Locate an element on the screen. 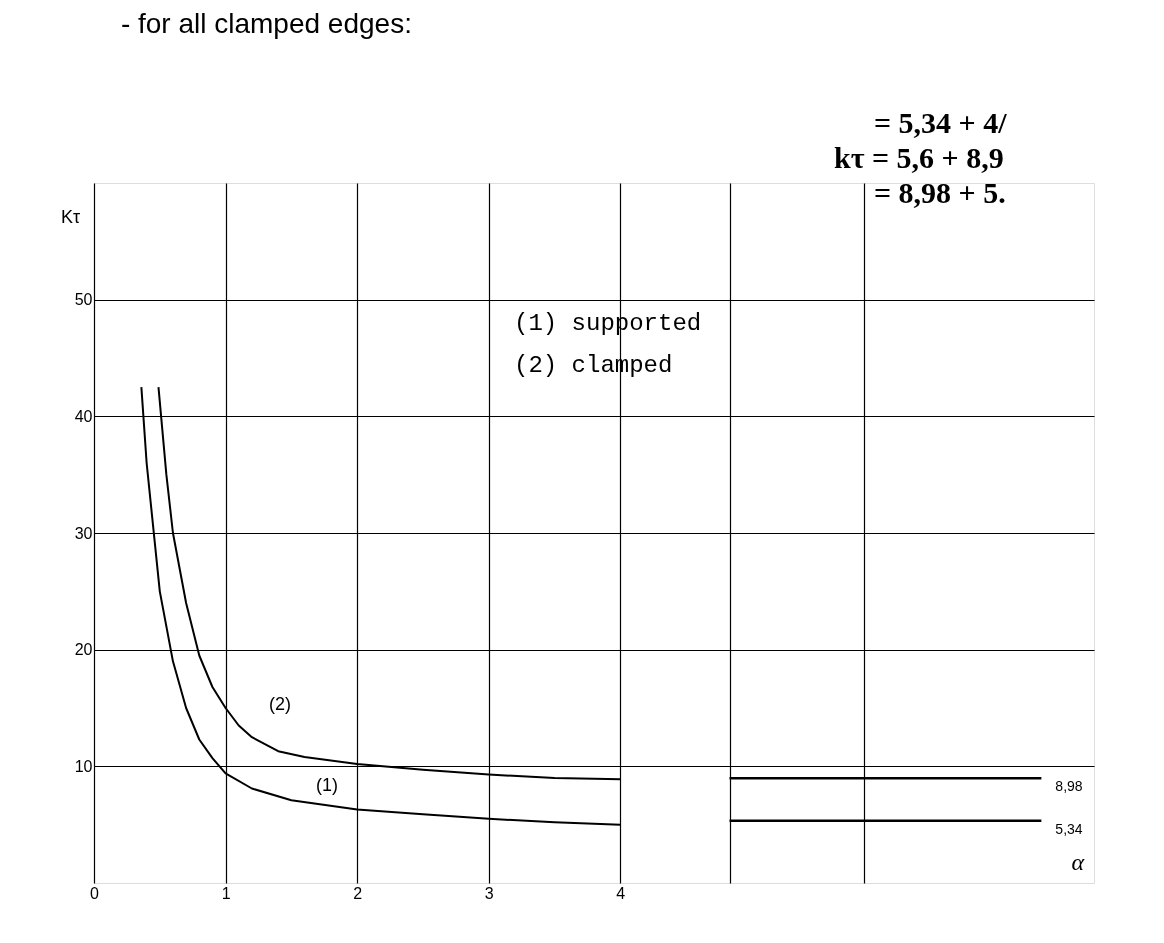  y-tick-label: 10 is located at coordinates (83, 766).